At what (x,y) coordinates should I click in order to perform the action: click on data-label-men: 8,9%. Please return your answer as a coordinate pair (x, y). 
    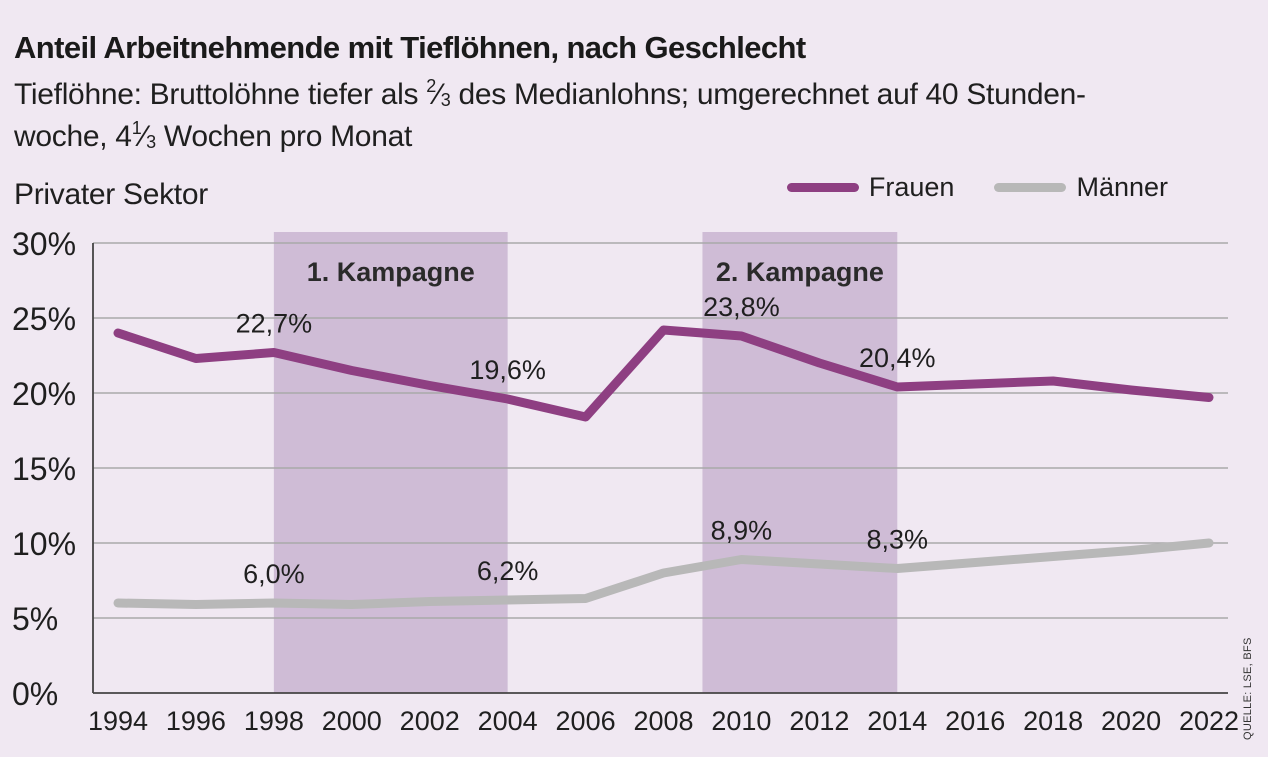
    Looking at the image, I should click on (742, 531).